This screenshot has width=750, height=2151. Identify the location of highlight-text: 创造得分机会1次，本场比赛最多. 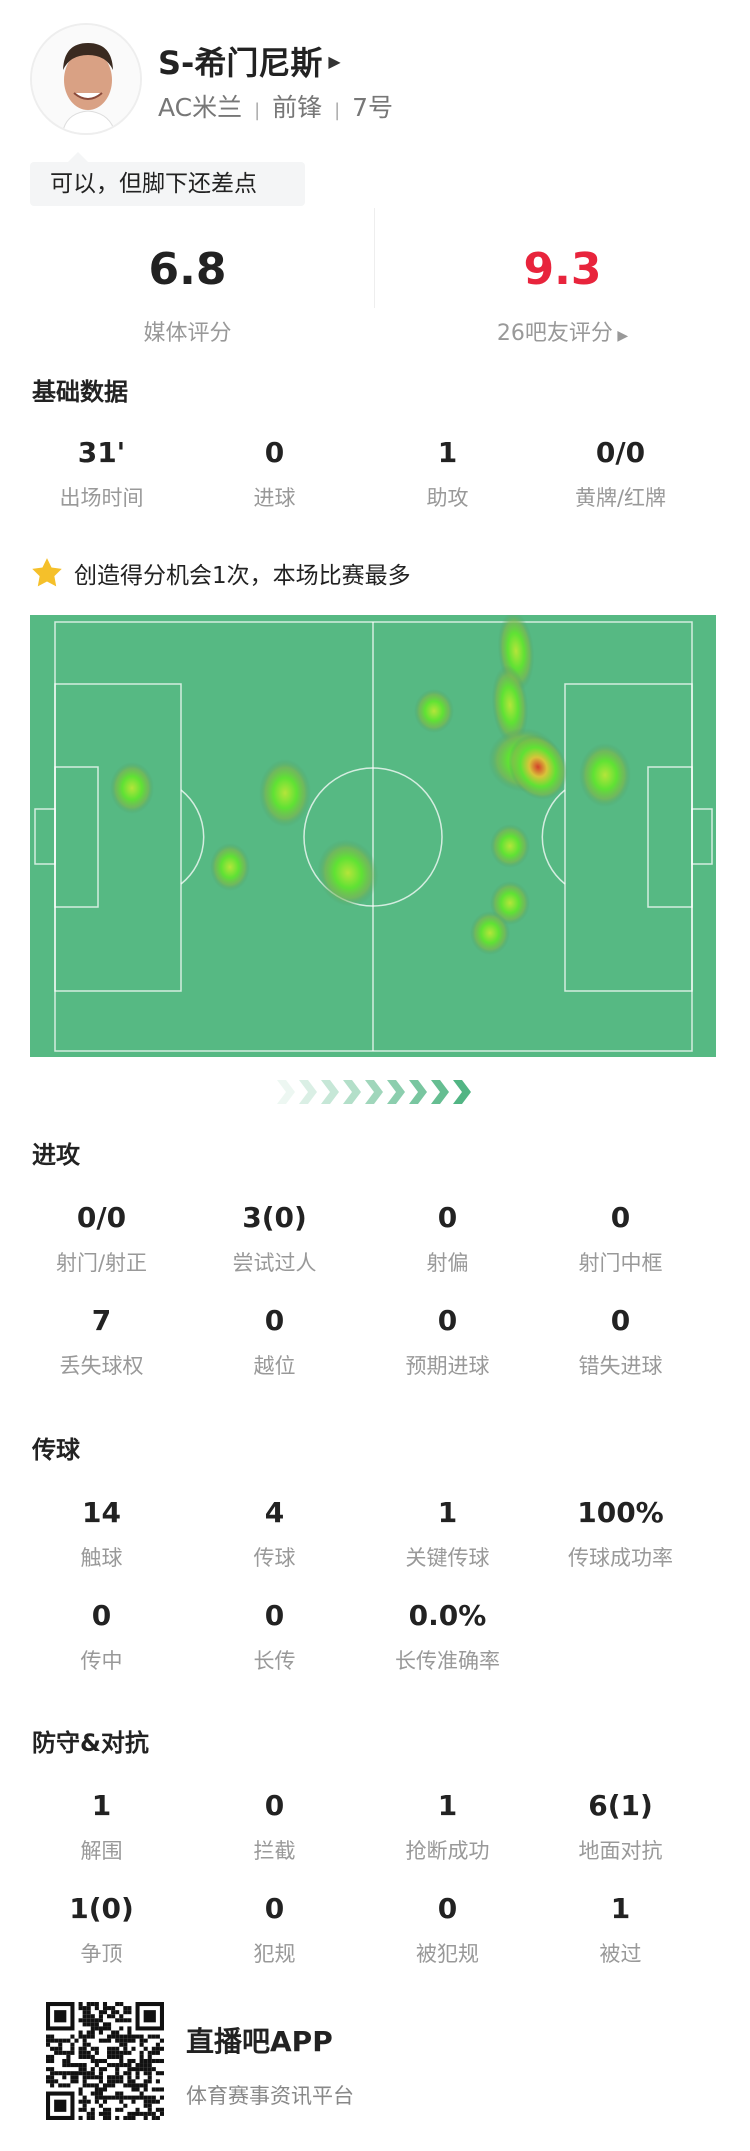
(242, 576).